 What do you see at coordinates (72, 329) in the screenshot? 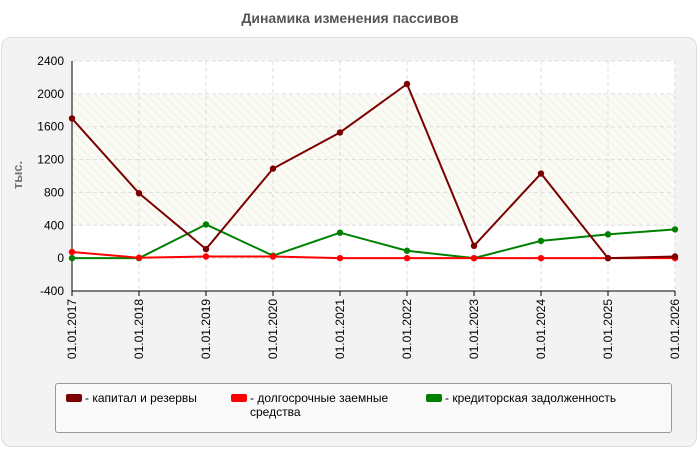
I see `x-tick-label: 01.01.2017` at bounding box center [72, 329].